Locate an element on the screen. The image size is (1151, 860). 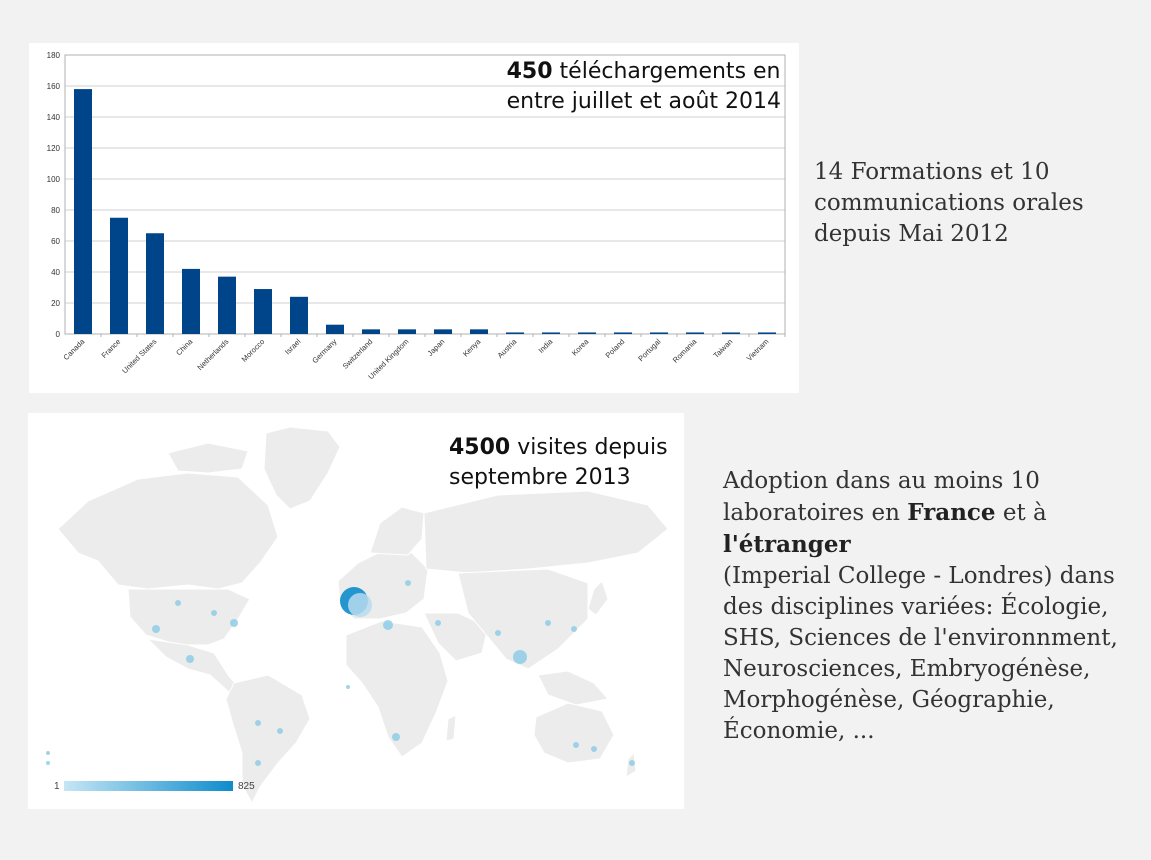
australia-shape is located at coordinates (574, 733).